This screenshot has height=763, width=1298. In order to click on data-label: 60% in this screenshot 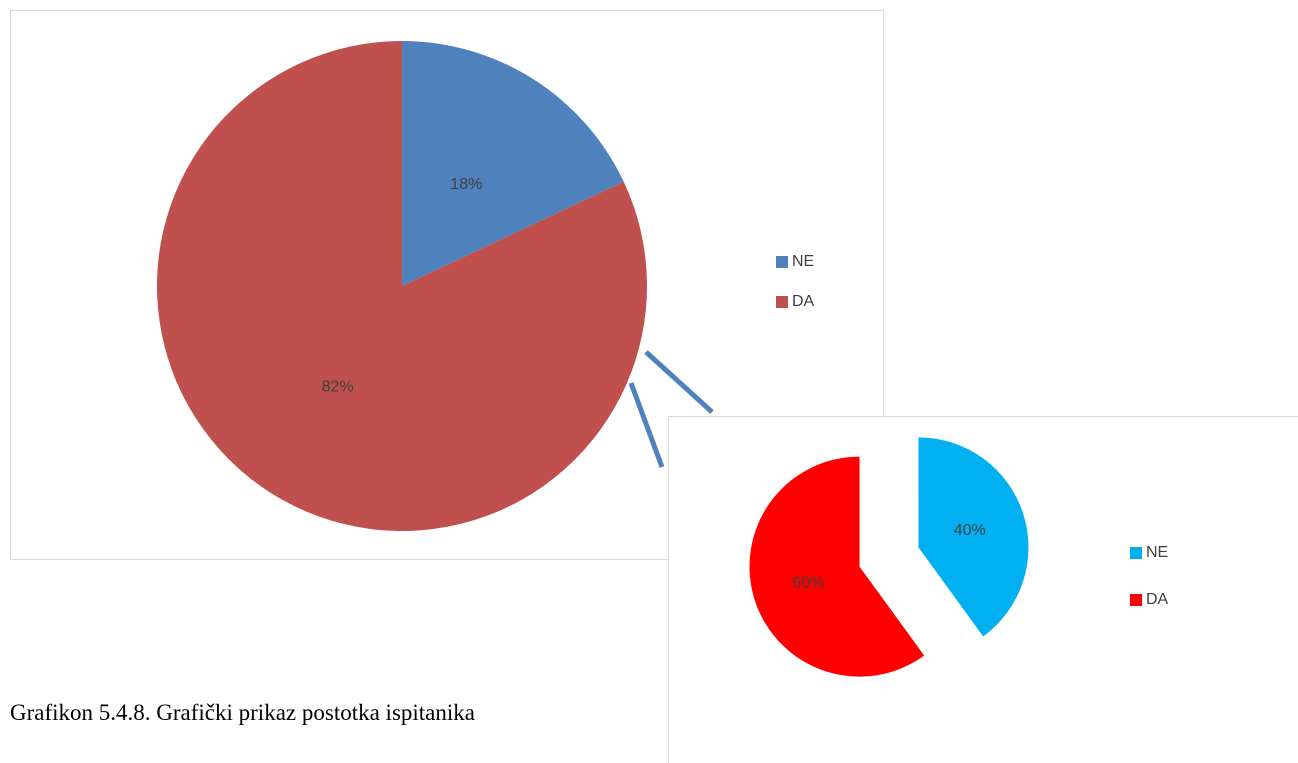, I will do `click(808, 582)`.